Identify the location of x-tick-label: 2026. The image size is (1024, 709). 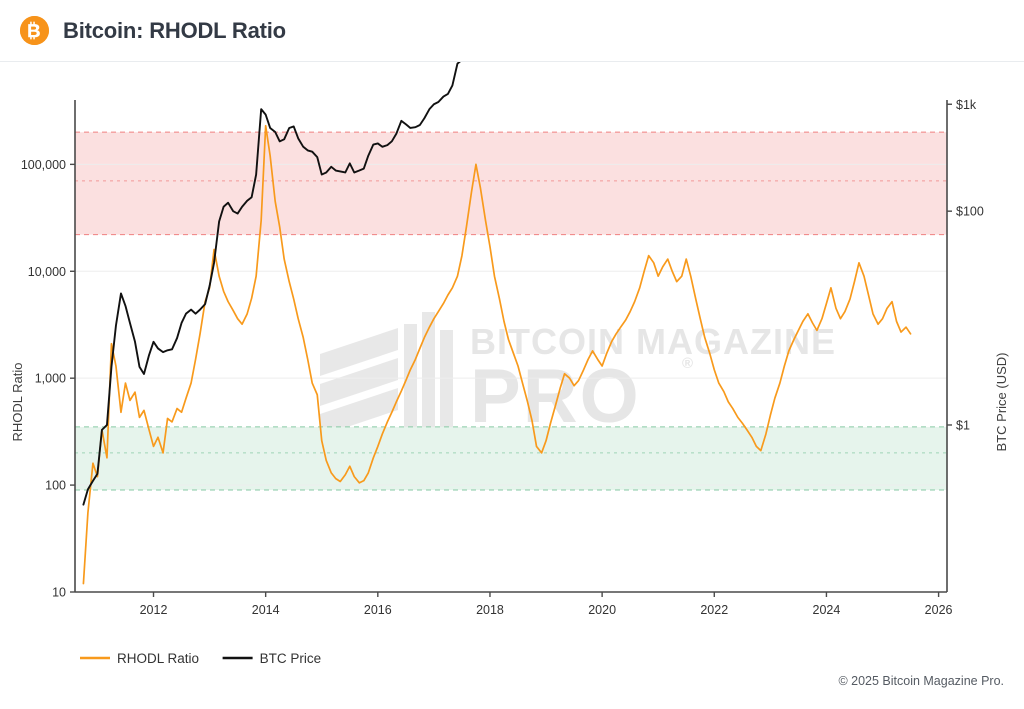
(939, 610).